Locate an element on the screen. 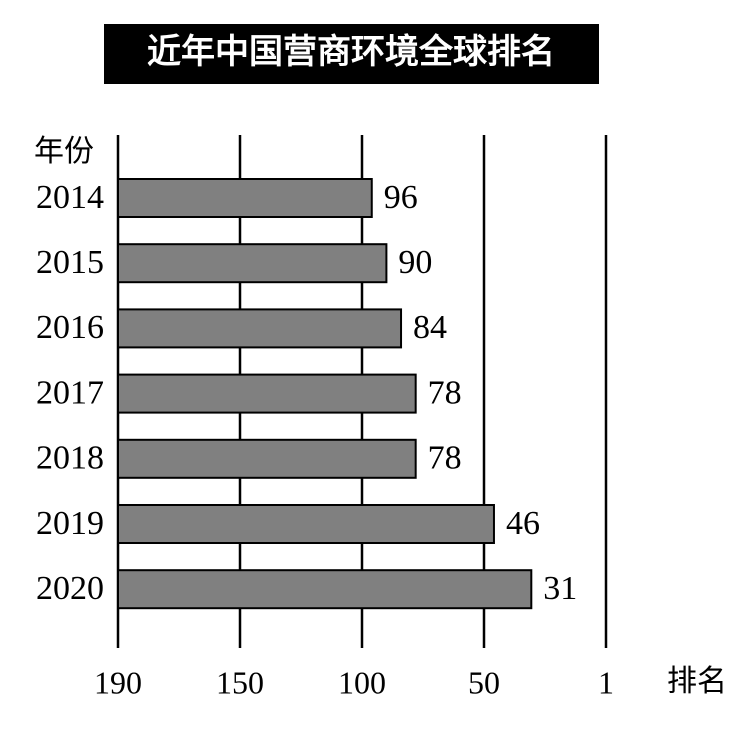 Image resolution: width=754 pixels, height=733 pixels. y-tick-label: 2020 is located at coordinates (70, 588).